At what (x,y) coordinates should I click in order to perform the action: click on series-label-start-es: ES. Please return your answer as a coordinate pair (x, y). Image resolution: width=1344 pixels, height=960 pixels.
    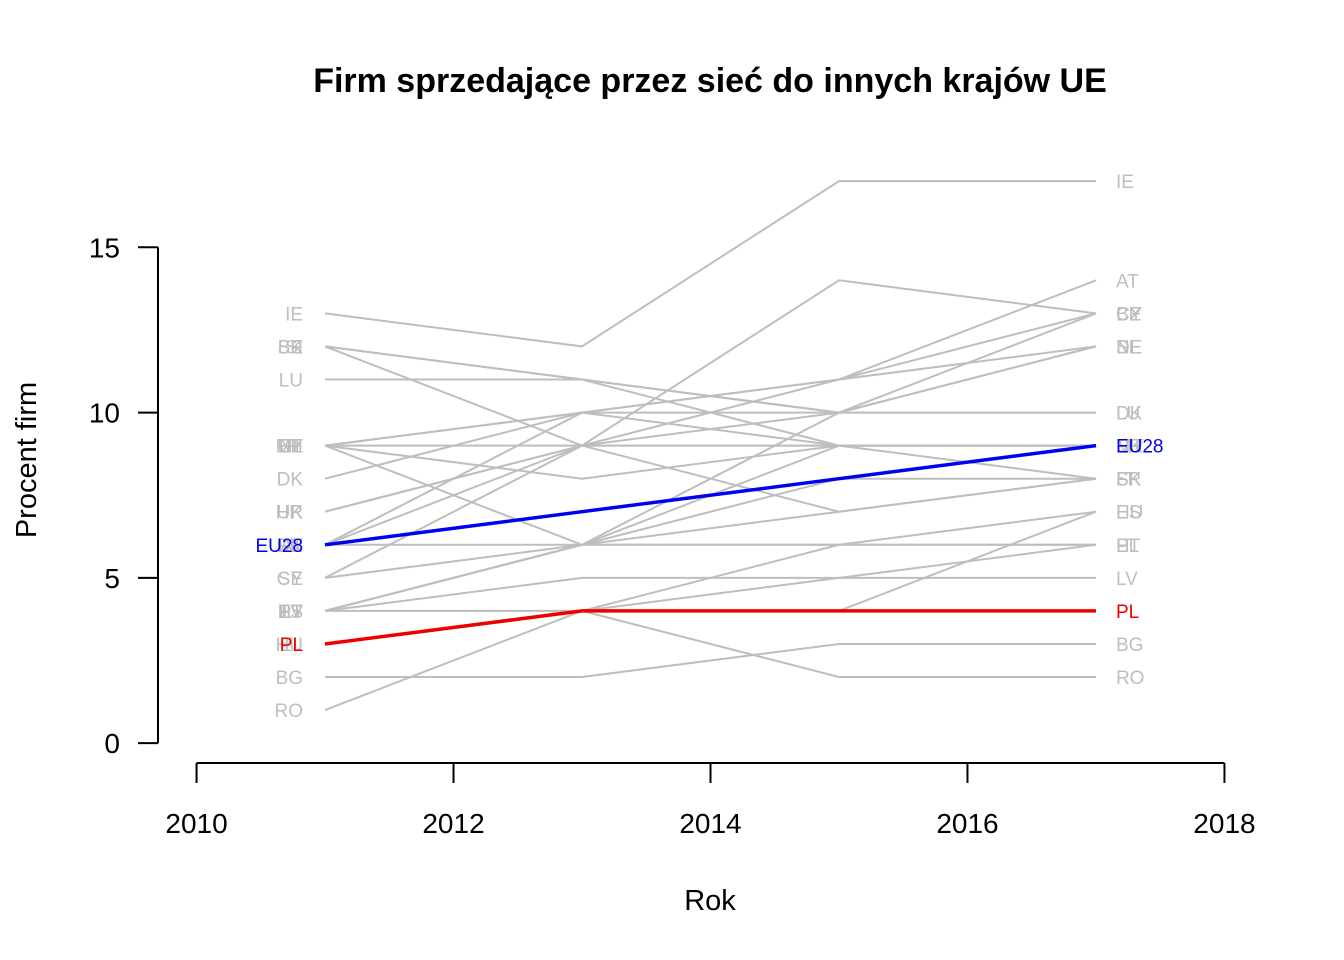
    Looking at the image, I should click on (290, 612).